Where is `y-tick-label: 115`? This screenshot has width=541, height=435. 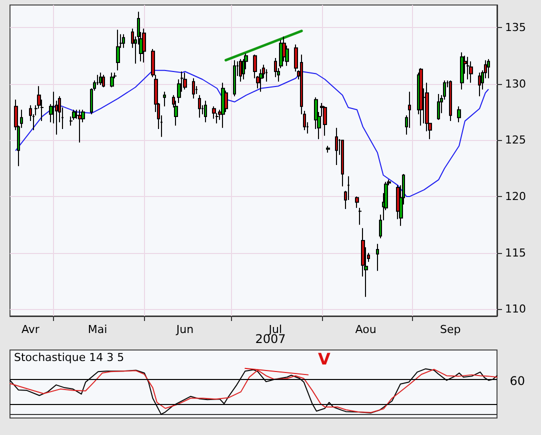 y-tick-label: 115 is located at coordinates (515, 253).